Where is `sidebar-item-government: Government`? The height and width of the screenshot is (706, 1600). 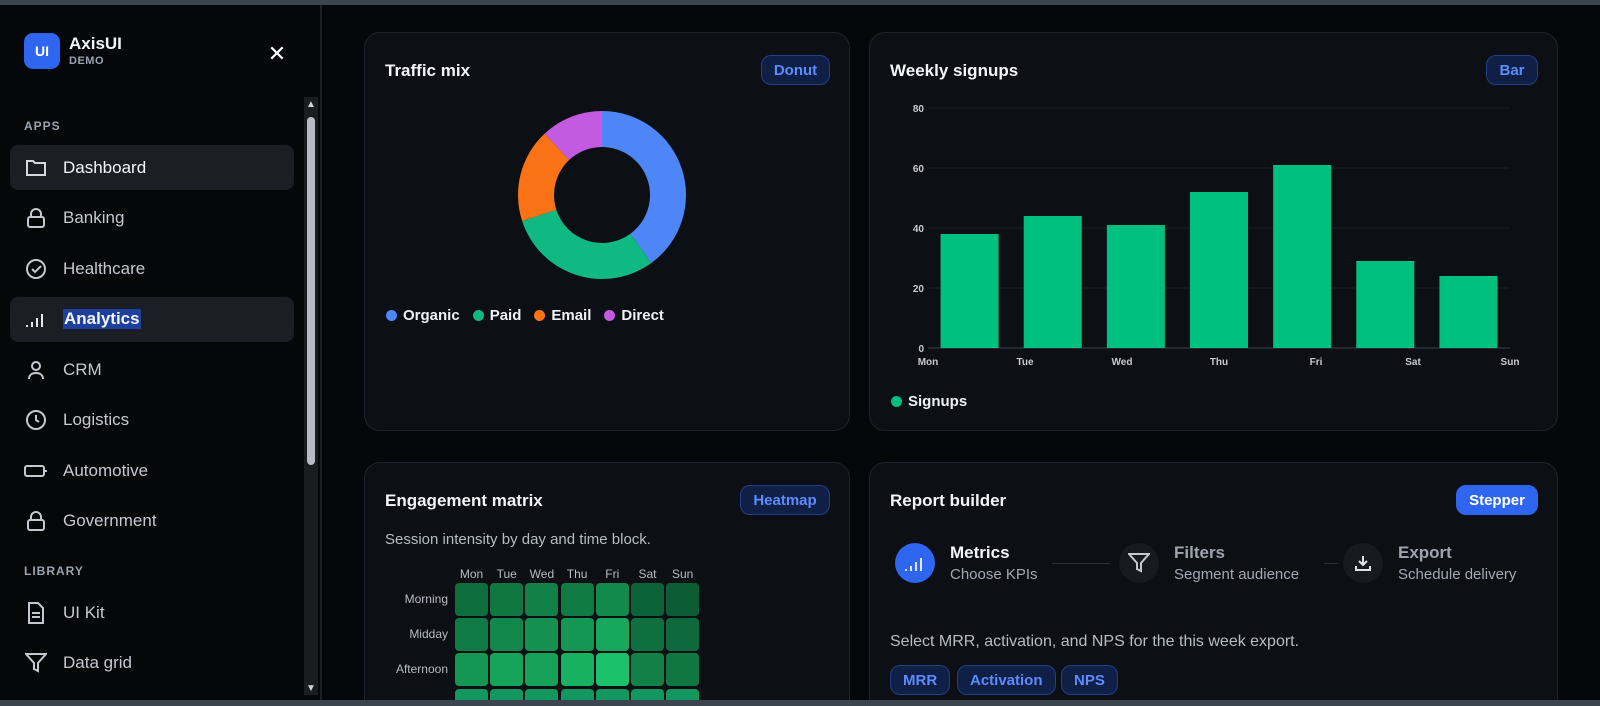
sidebar-item-government: Government is located at coordinates (152, 521).